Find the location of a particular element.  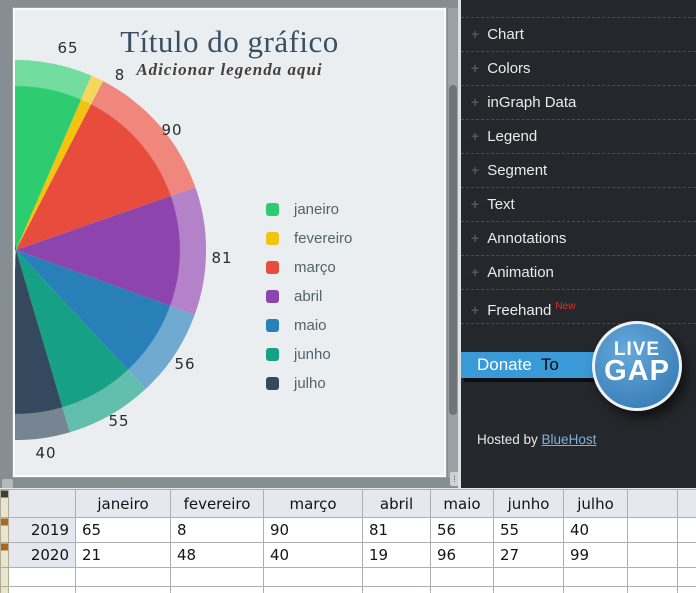

corner-cell is located at coordinates (42, 503).